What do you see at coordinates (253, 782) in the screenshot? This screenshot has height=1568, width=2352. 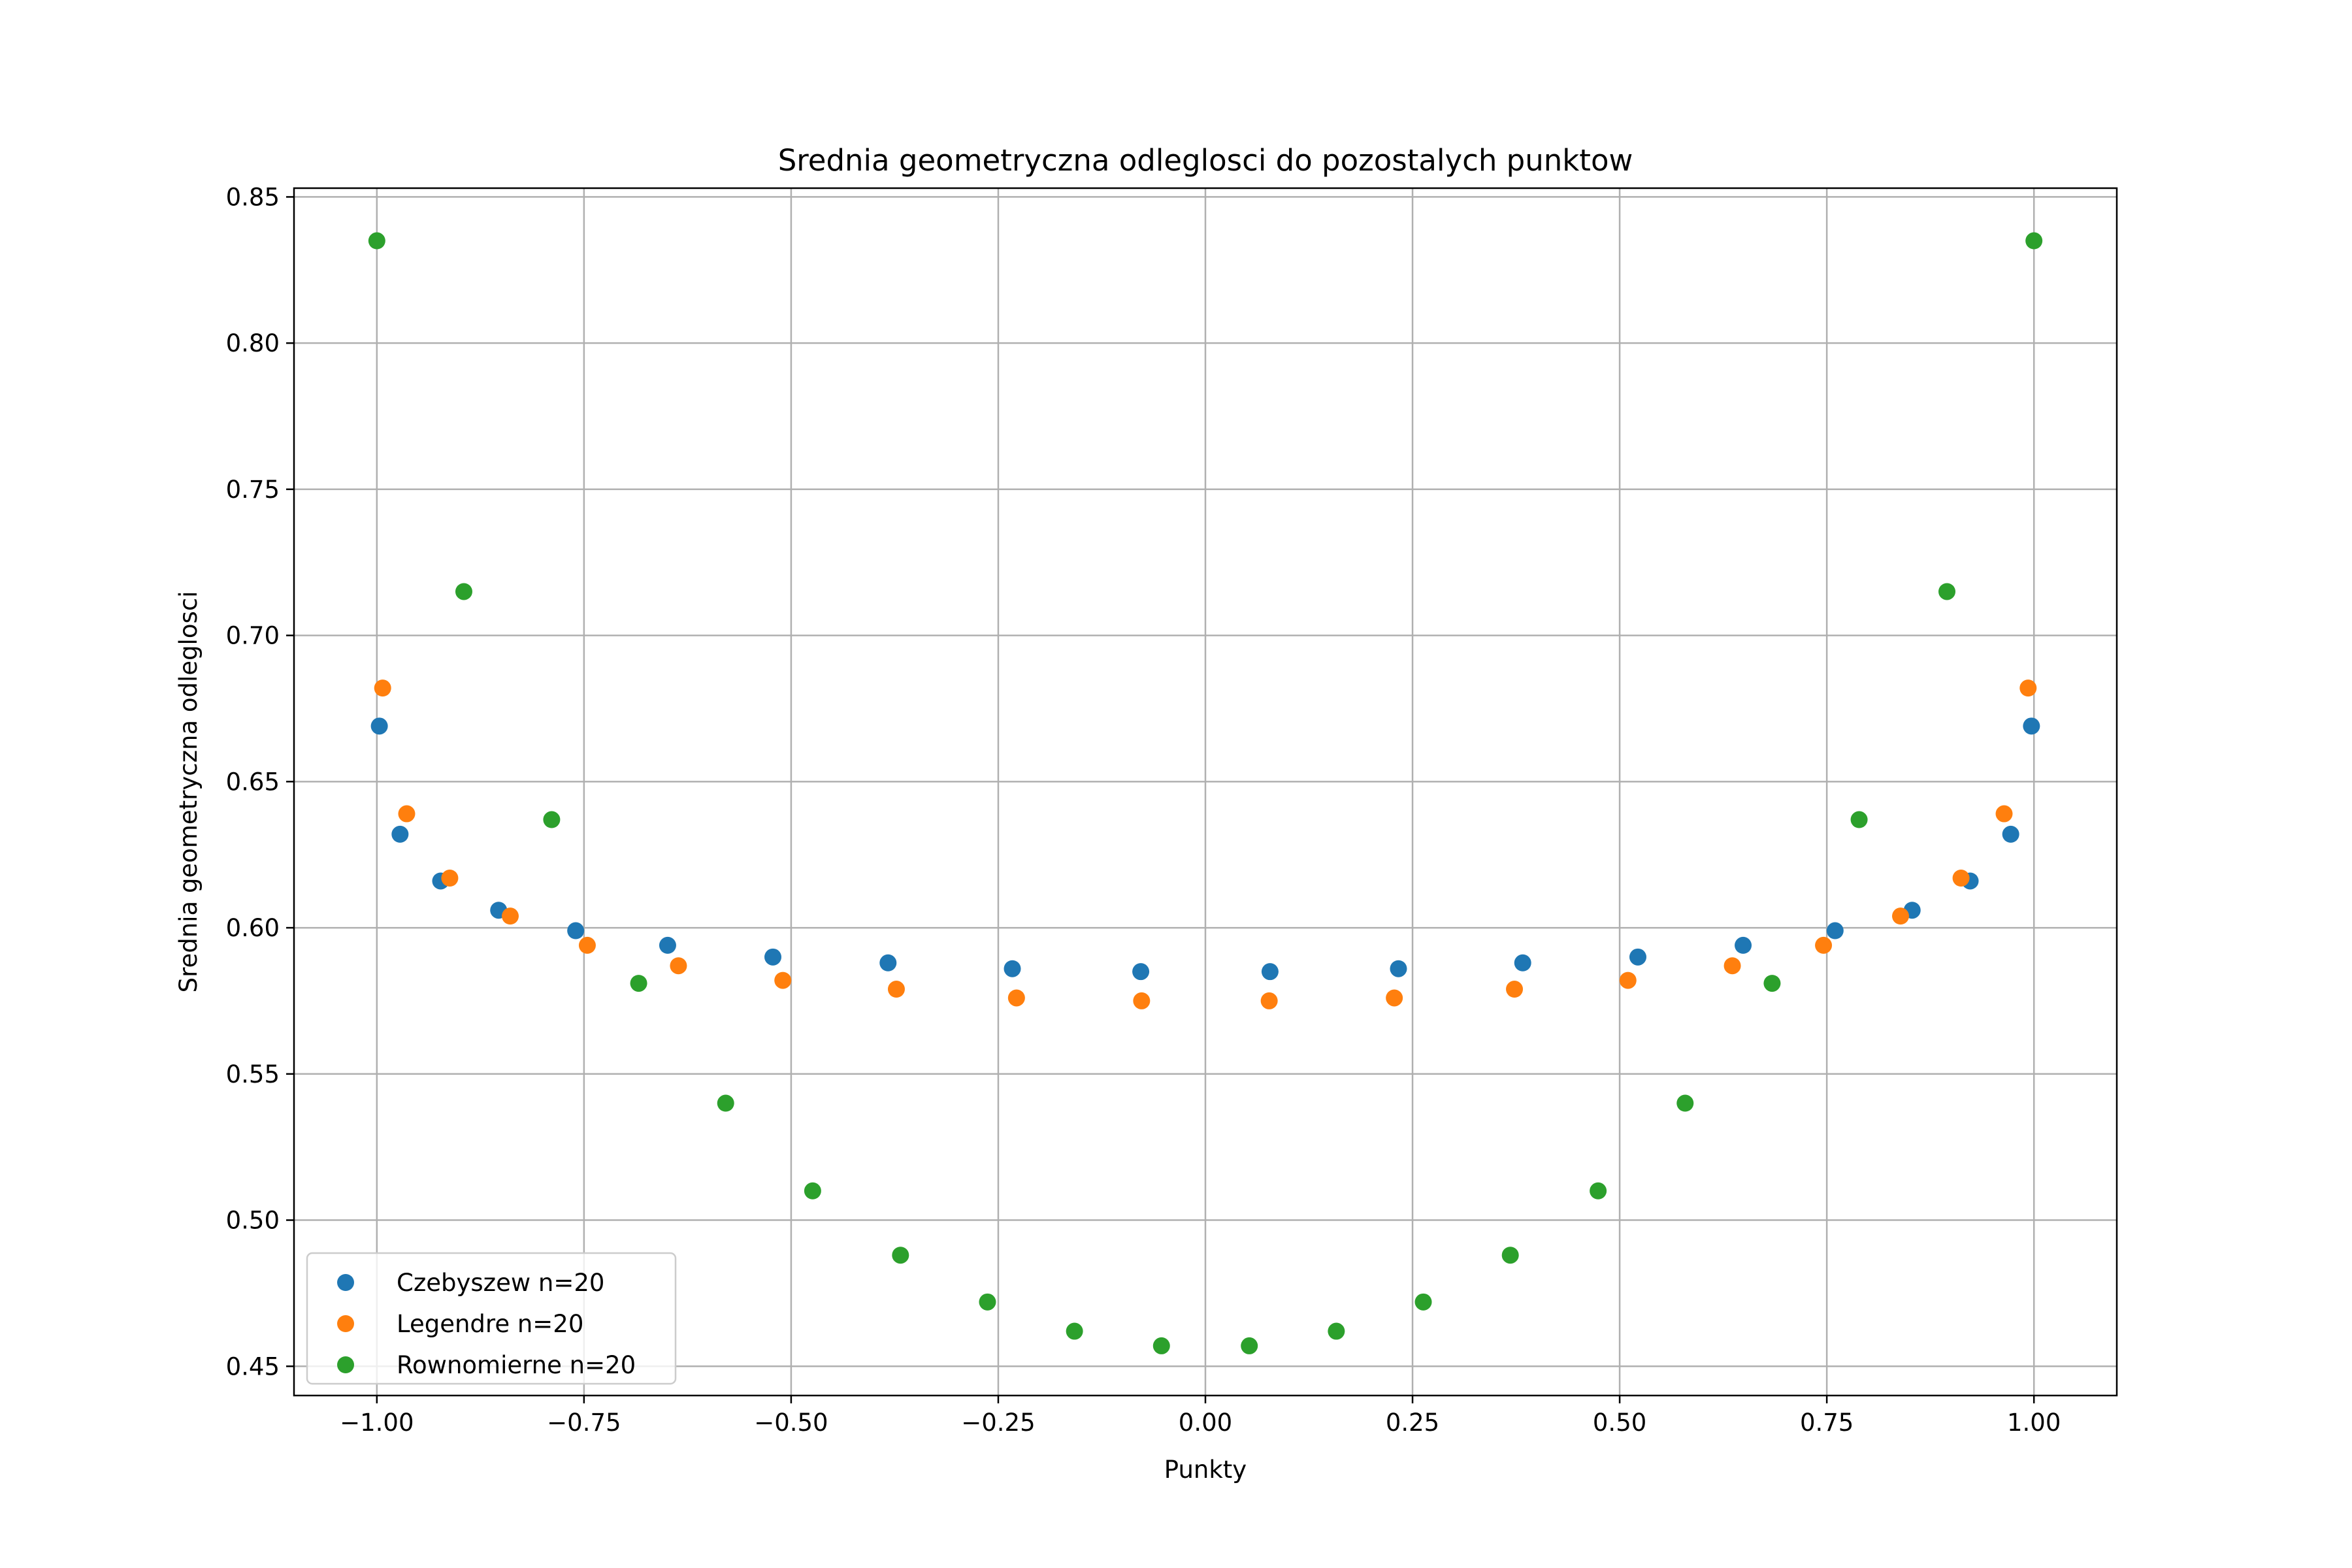 I see `y-tick-label: 0.65` at bounding box center [253, 782].